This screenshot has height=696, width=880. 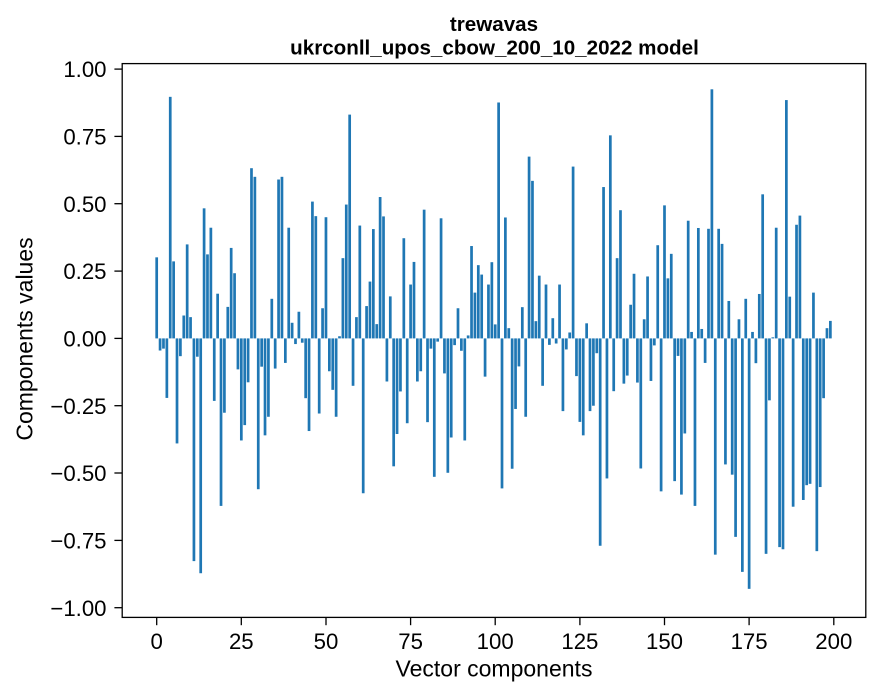 What do you see at coordinates (84, 339) in the screenshot?
I see `svg-text: 0.00` at bounding box center [84, 339].